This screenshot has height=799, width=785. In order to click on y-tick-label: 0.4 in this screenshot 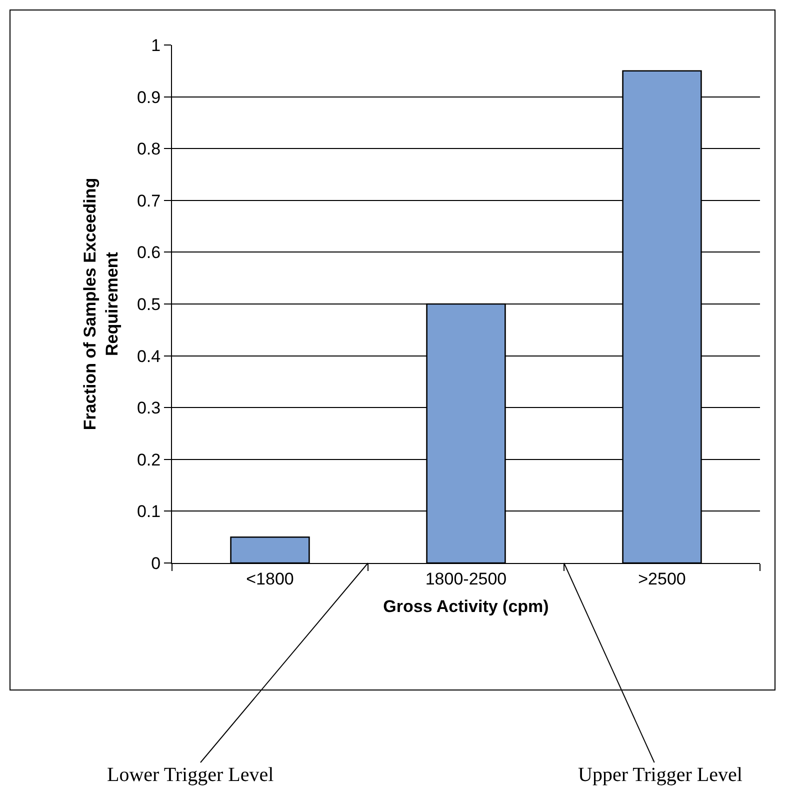, I will do `click(148, 356)`.